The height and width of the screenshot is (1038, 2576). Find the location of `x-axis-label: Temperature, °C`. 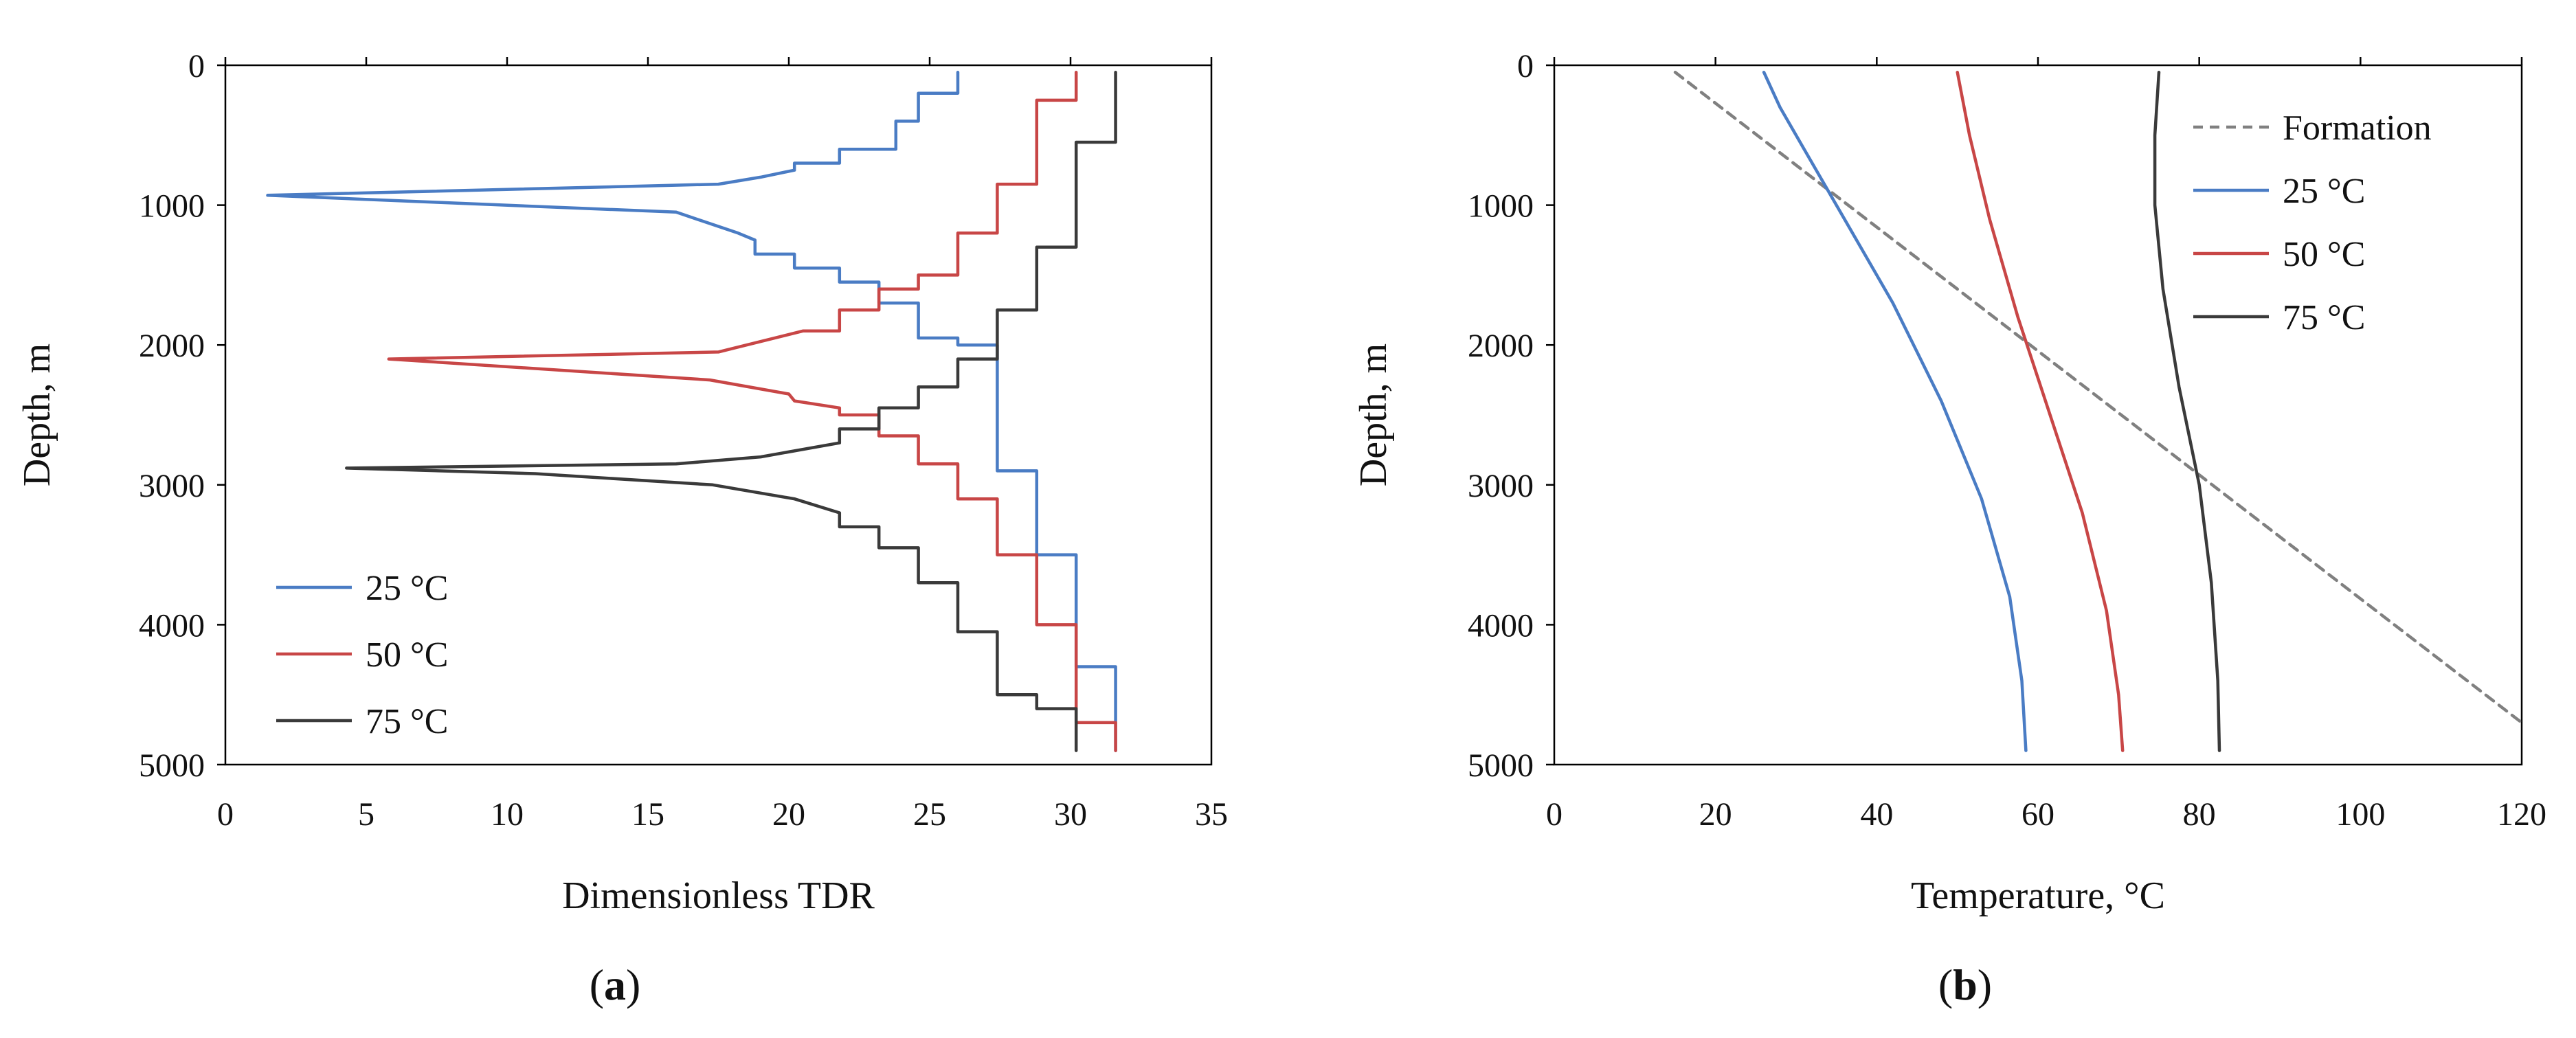

x-axis-label: Temperature, °C is located at coordinates (2038, 896).